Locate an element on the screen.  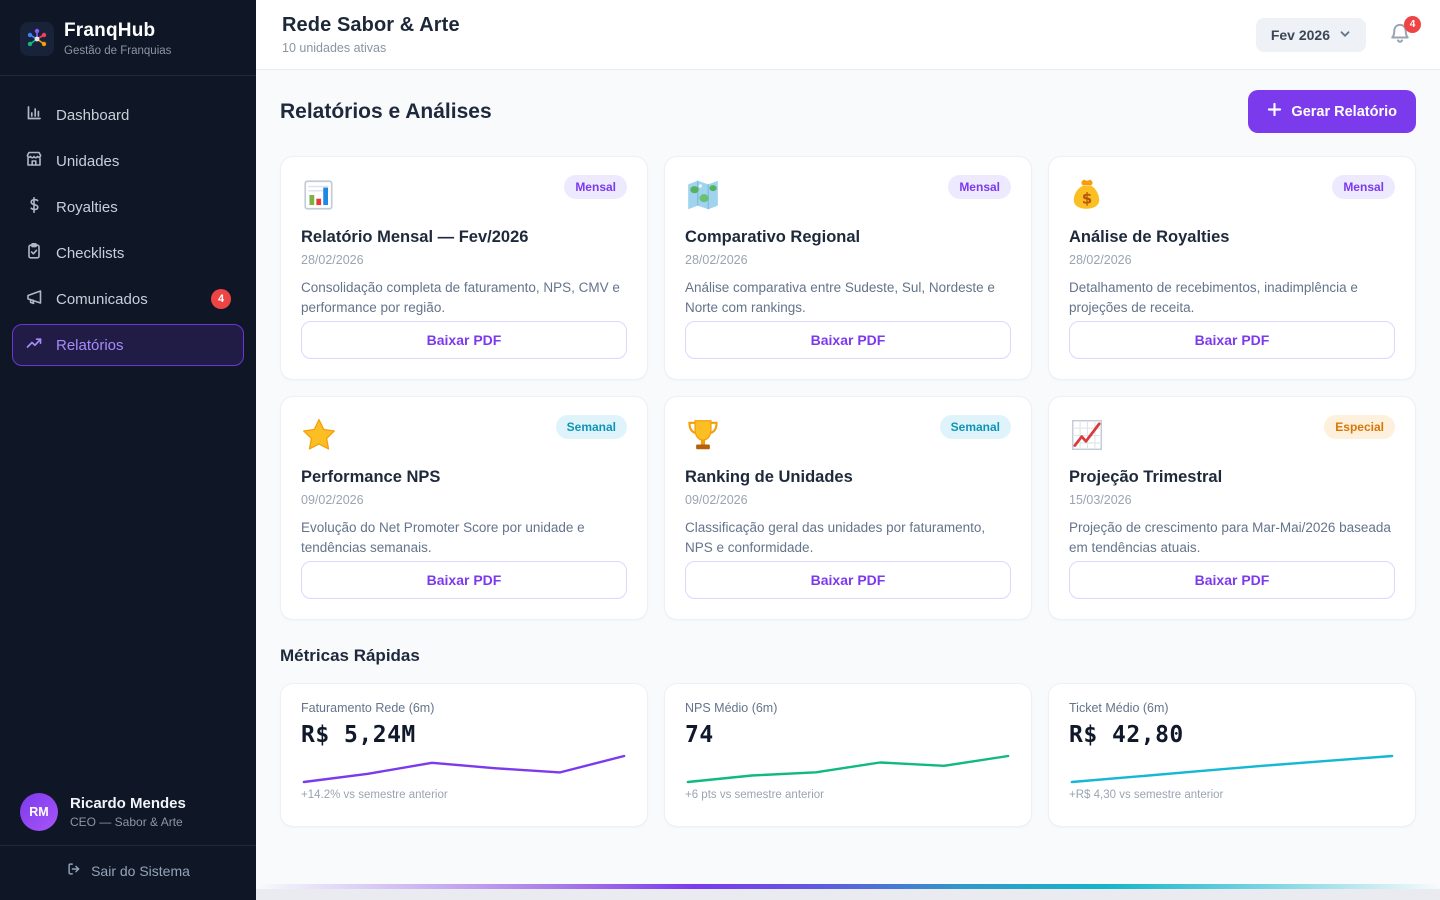
sidebar-item-comunicados: Comunicados 4 is located at coordinates (128, 299).